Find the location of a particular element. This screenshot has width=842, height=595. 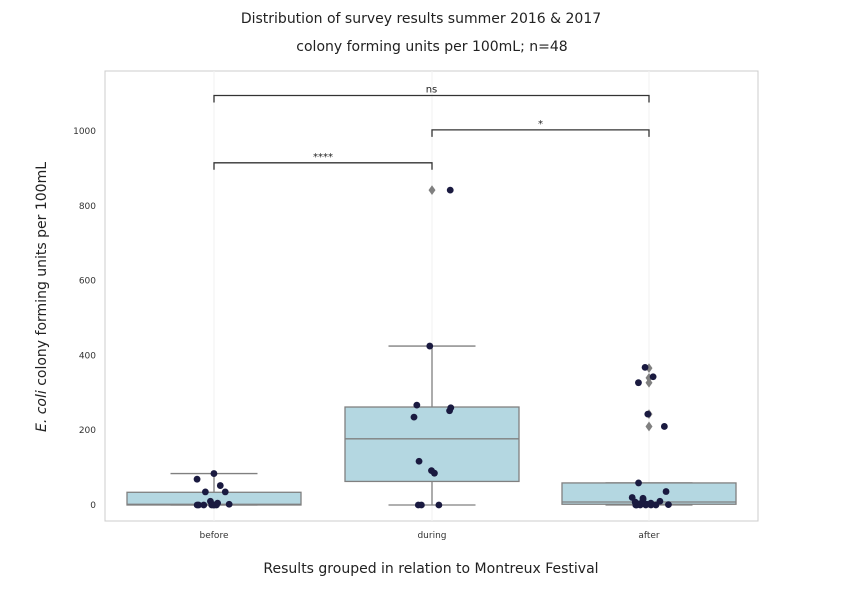

y-tick-label: 0 is located at coordinates (93, 506).